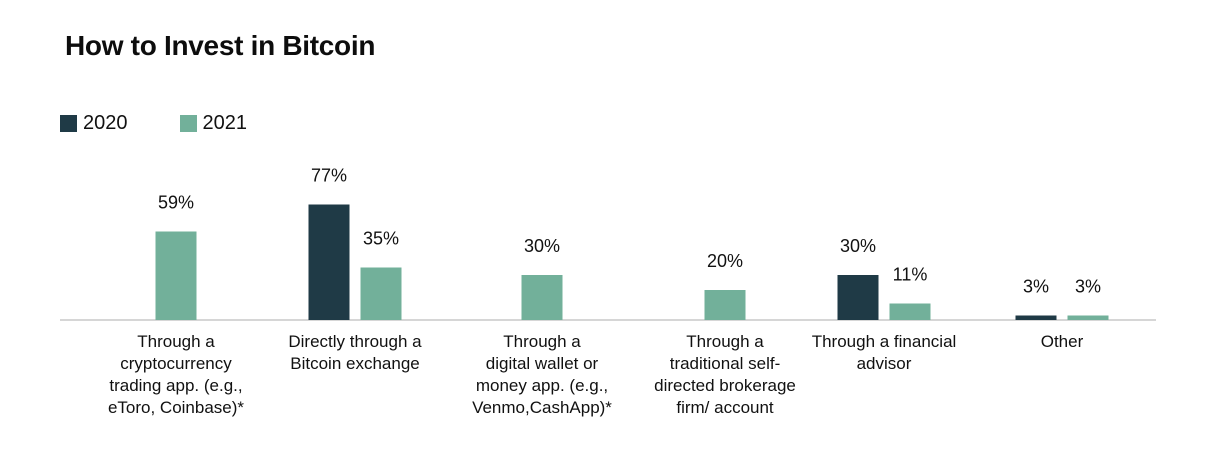 Image resolution: width=1214 pixels, height=456 pixels. I want to click on legend-item-2021: 2021, so click(213, 123).